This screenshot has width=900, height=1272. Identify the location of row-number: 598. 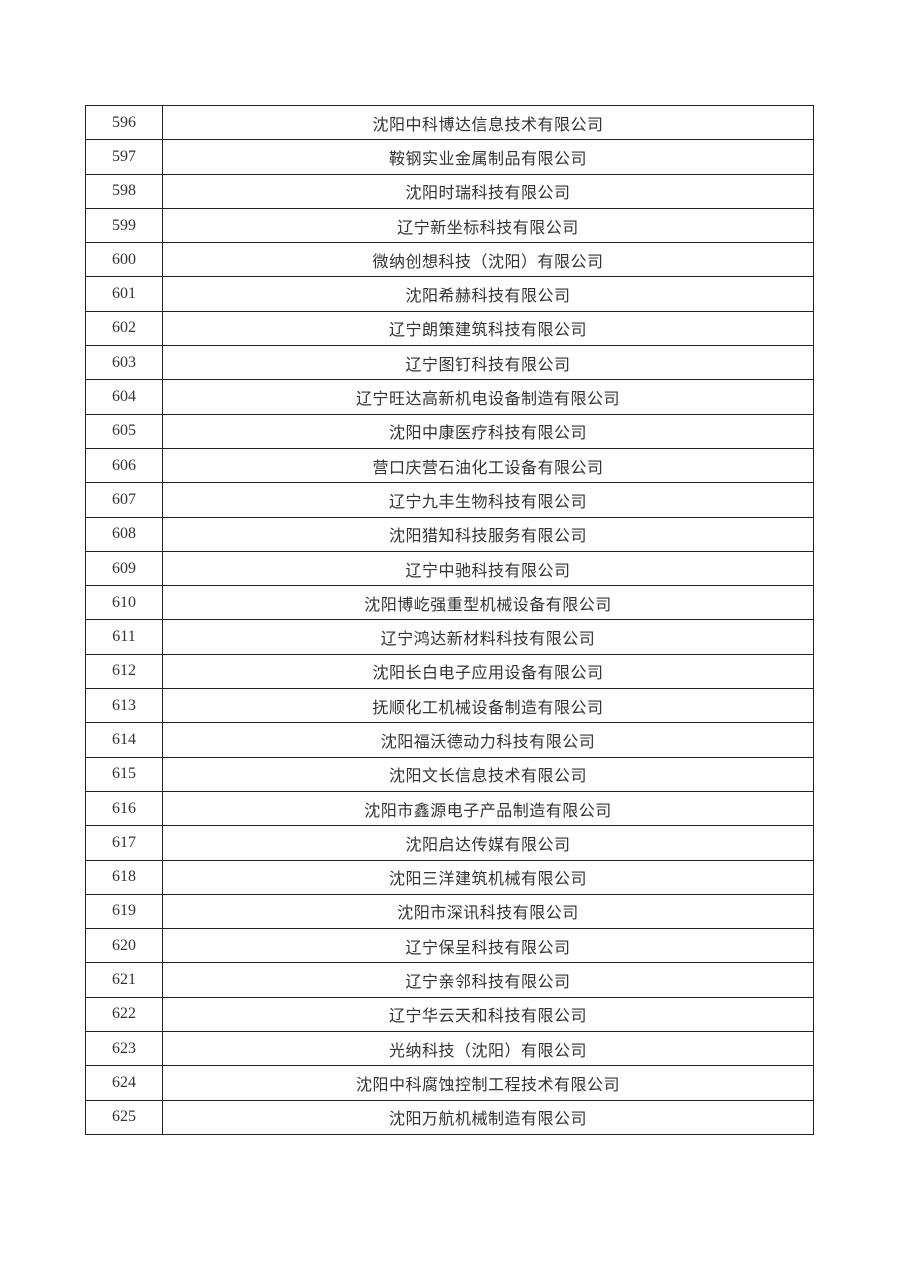
(124, 191).